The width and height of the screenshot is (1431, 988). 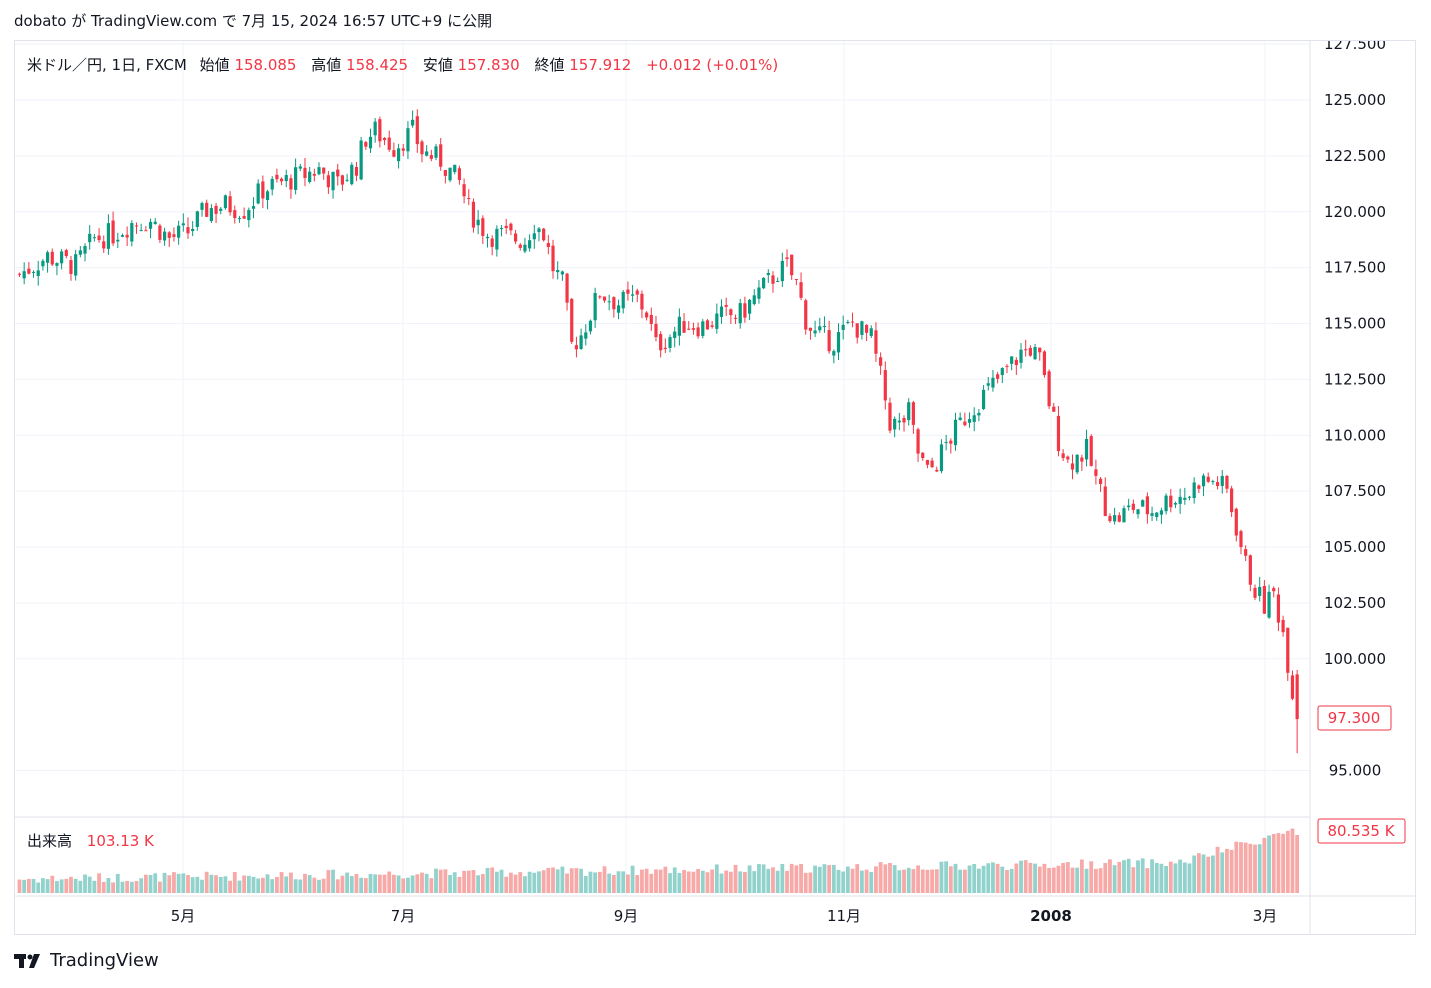 What do you see at coordinates (724, 916) in the screenshot?
I see `time-axis: 5月 7月 9月 11月 2008 3月` at bounding box center [724, 916].